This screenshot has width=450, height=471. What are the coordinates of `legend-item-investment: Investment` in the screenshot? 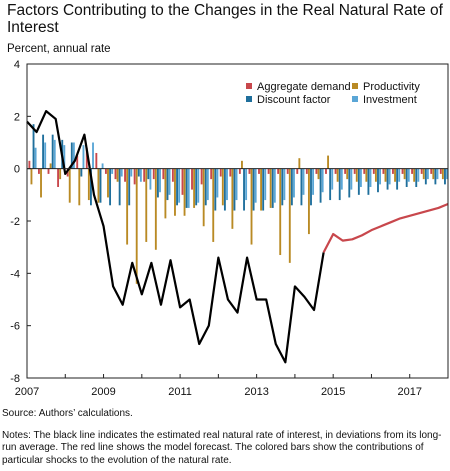 It's located at (384, 100).